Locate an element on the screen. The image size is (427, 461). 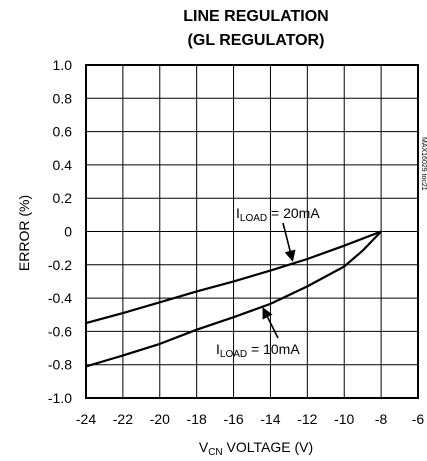
x-axis-label-rest: VOLTAGE (V) is located at coordinates (268, 447).